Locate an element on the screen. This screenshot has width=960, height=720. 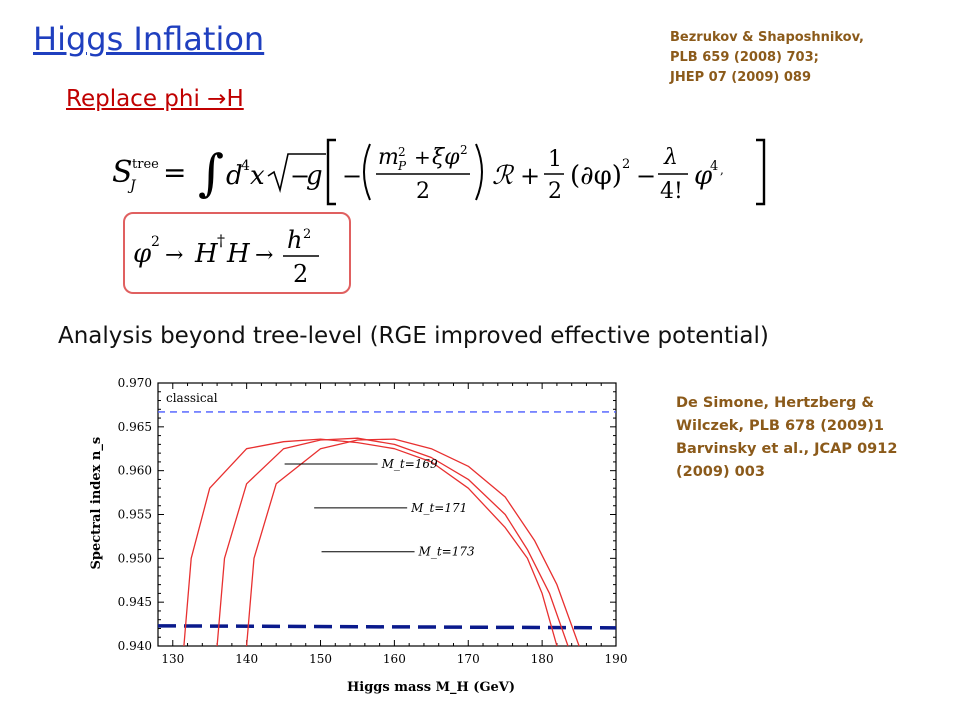
classical-label: classical is located at coordinates (192, 398).